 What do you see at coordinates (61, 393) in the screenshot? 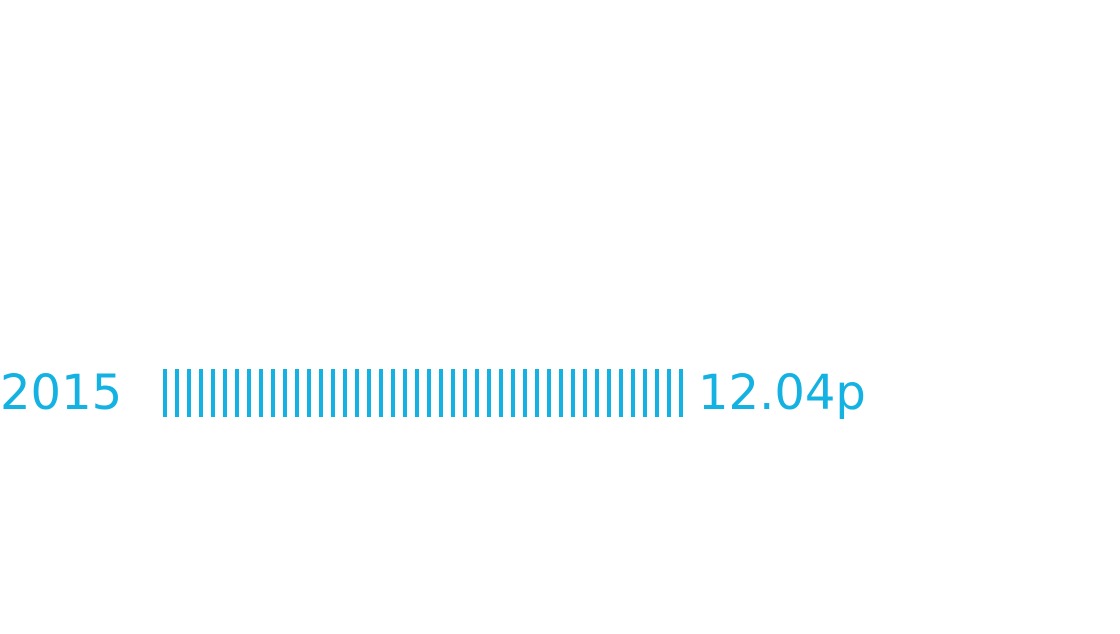
I see `category-label: 2015` at bounding box center [61, 393].